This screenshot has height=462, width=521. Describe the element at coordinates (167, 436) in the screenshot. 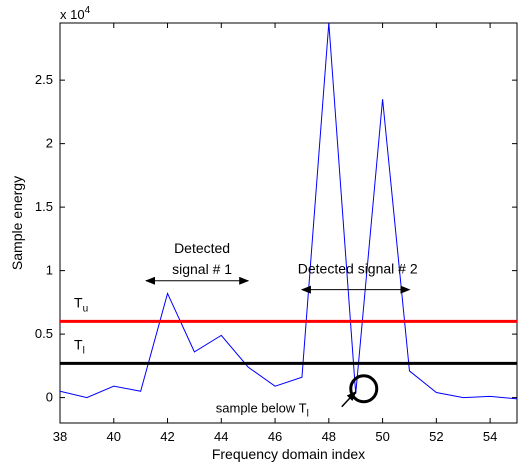

I see `x-tick-label: 42` at that location.